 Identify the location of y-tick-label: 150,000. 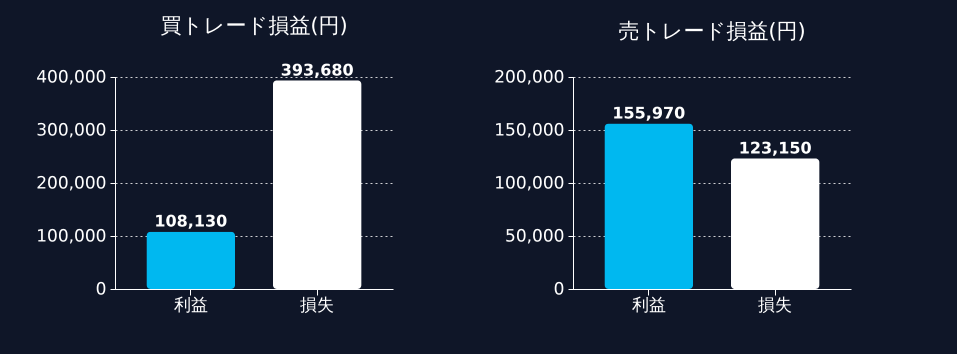
(529, 130).